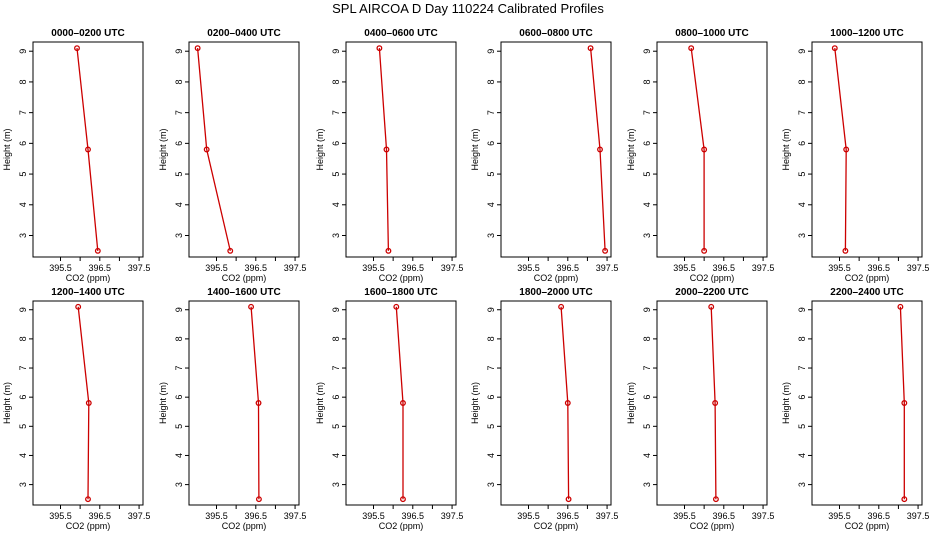 The width and height of the screenshot is (936, 540). I want to click on panel-title: 1000–1200 UTC, so click(866, 33).